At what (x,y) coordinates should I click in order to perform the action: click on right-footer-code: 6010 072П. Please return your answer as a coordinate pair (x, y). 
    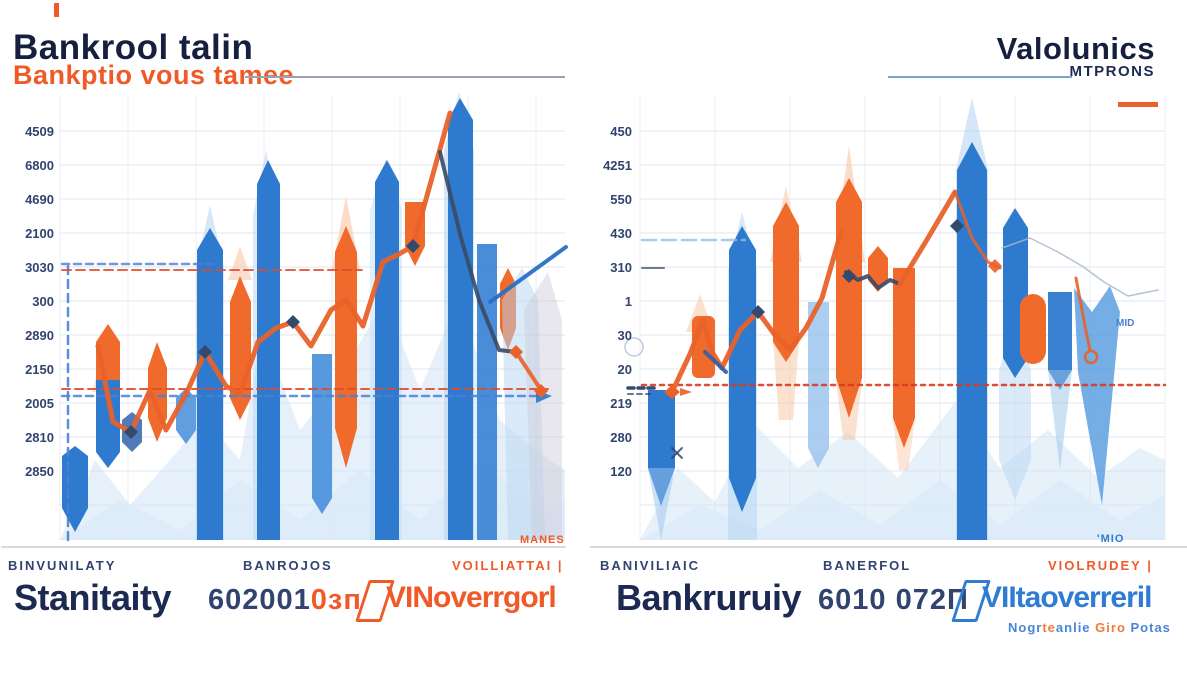
    Looking at the image, I should click on (893, 600).